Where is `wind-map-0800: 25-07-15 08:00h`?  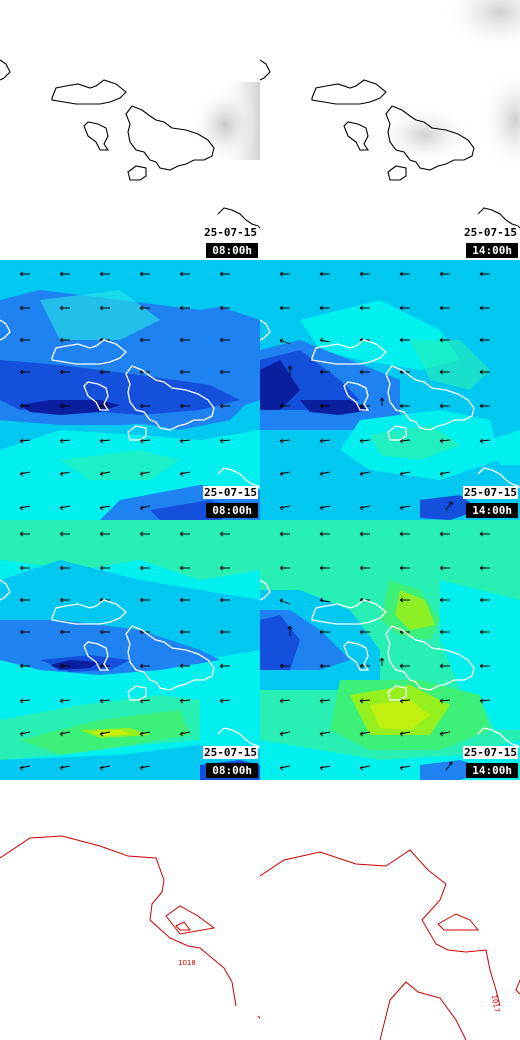 wind-map-0800: 25-07-15 08:00h is located at coordinates (130, 390).